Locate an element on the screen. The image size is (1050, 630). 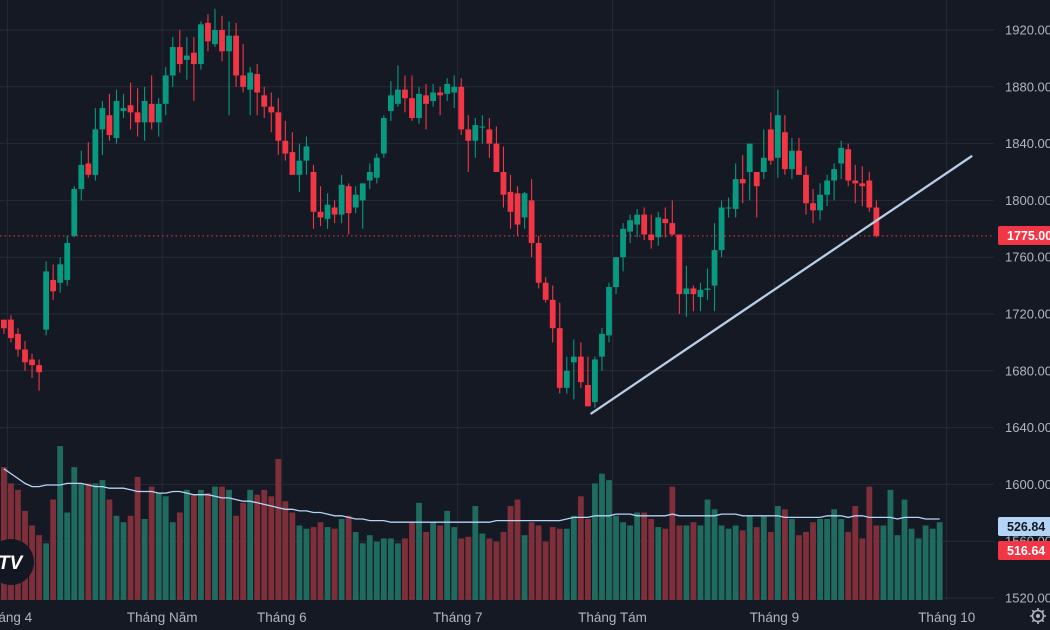
settings-gear-icon is located at coordinates (1038, 616).